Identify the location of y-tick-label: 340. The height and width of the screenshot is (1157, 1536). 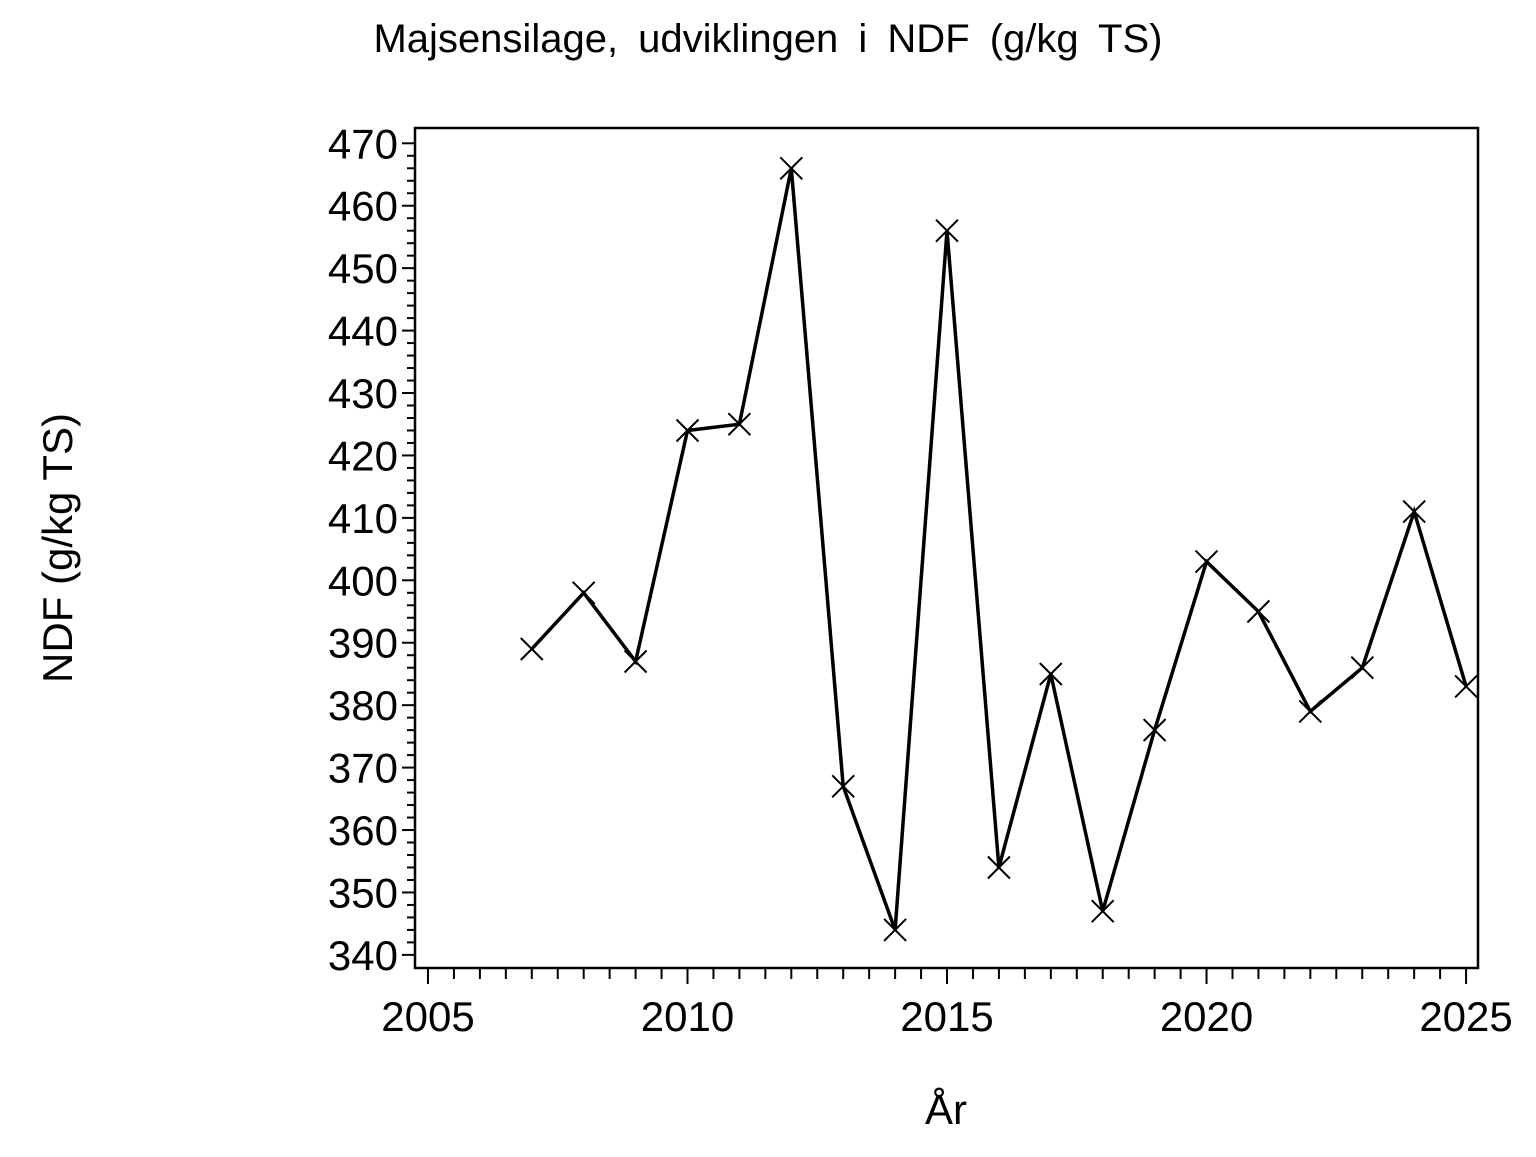
(363, 955).